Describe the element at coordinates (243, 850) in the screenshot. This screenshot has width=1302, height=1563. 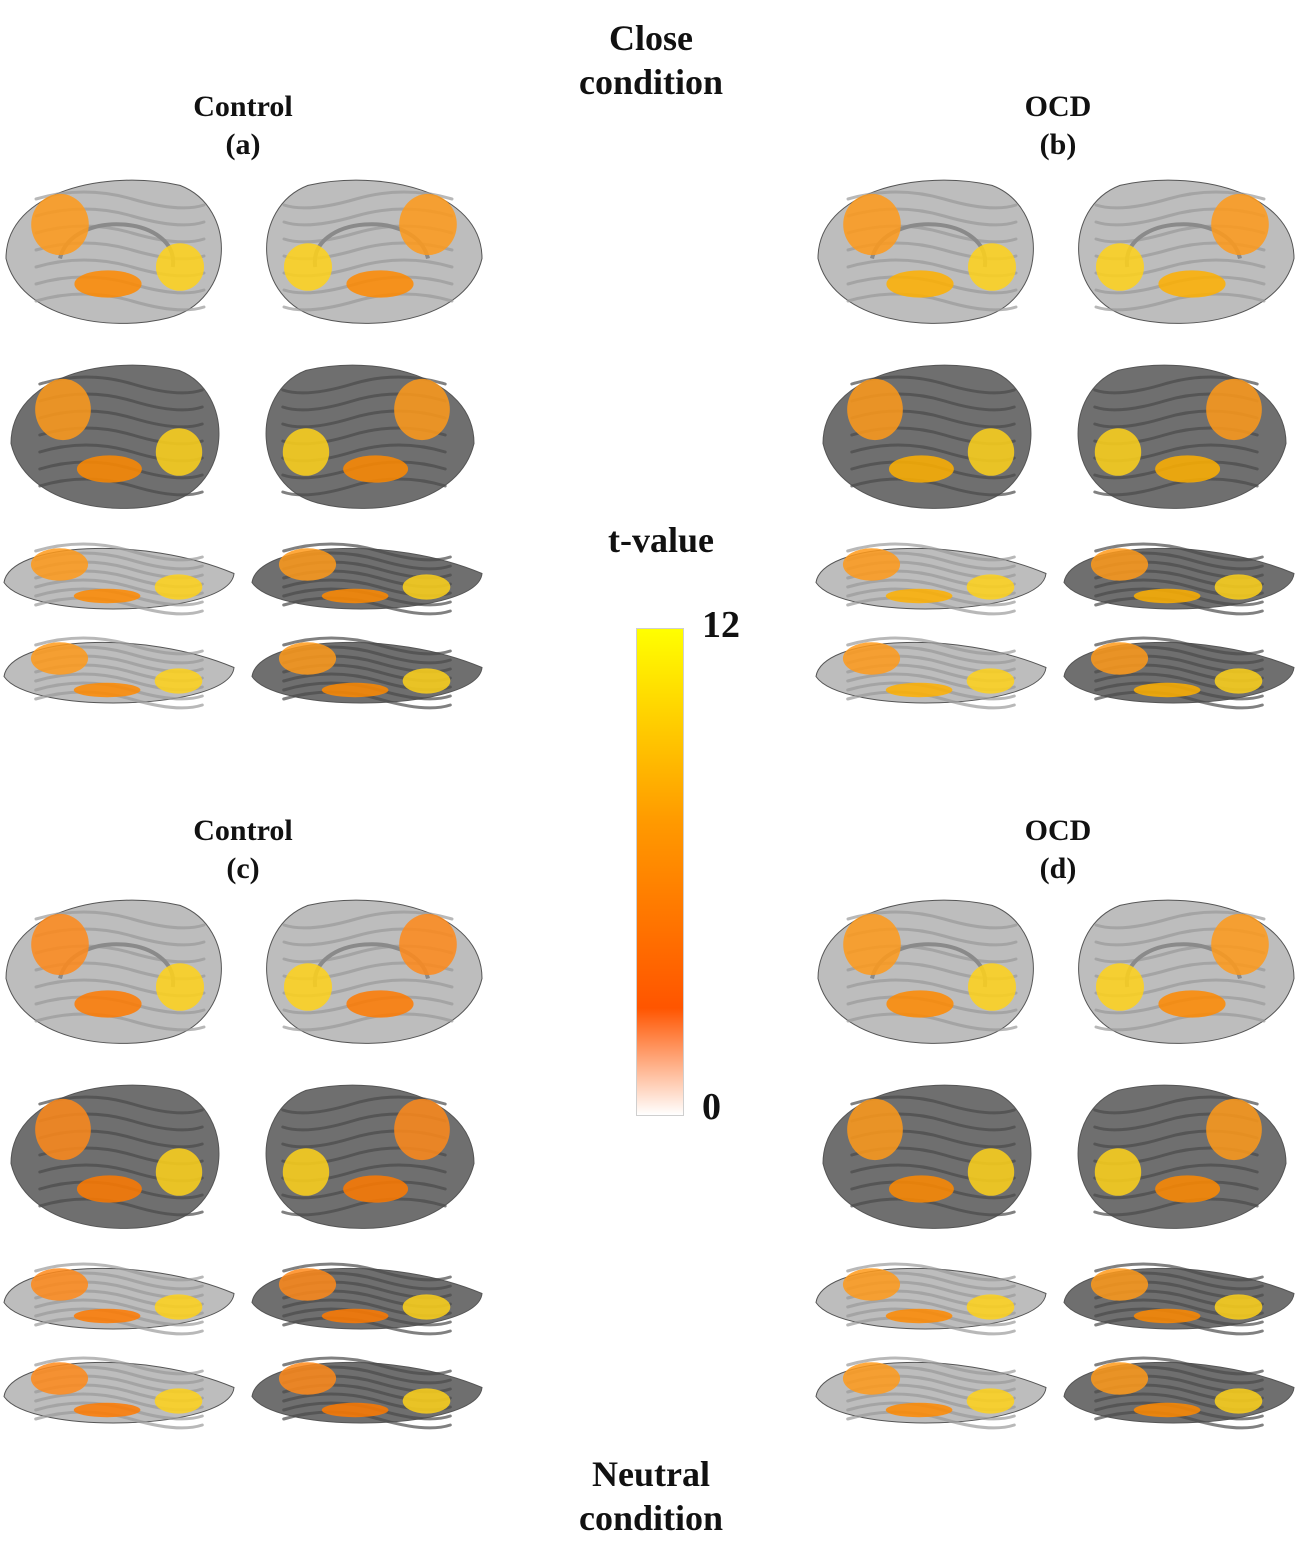
I see `panel-c-title: Control (c)` at that location.